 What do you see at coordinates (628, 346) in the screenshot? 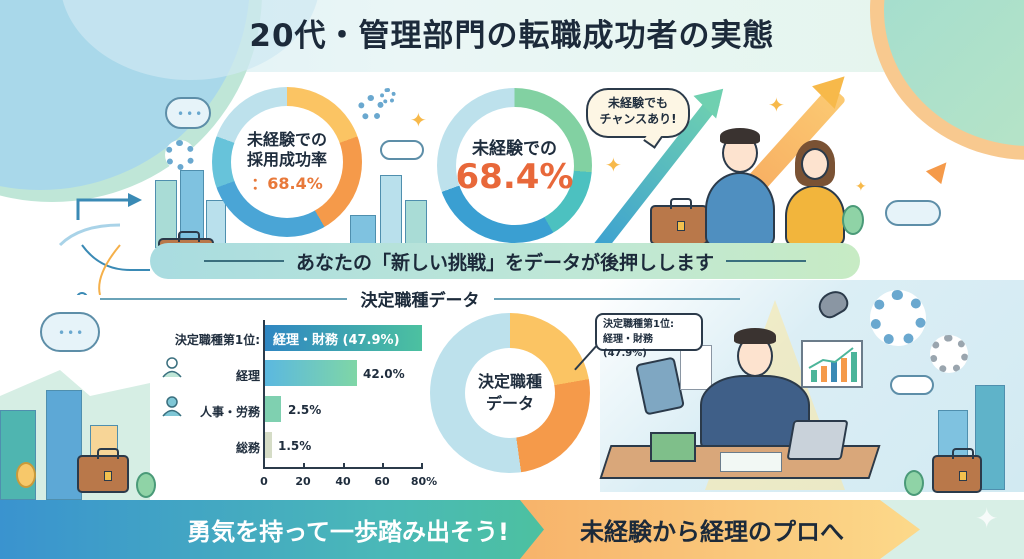
I see `callout-line2: 経理・財務(47.9%)` at bounding box center [628, 346].